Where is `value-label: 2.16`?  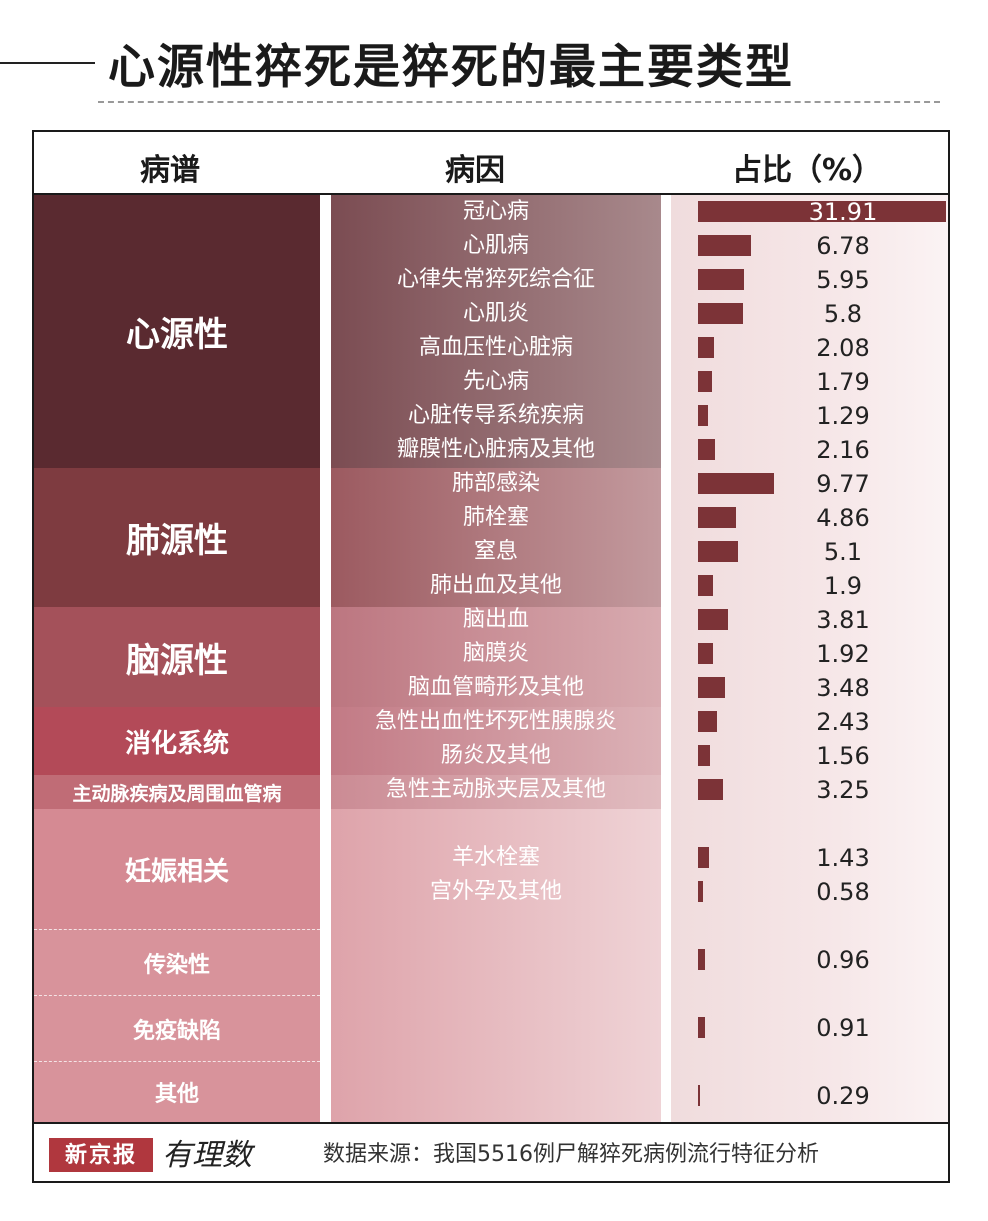 value-label: 2.16 is located at coordinates (843, 450).